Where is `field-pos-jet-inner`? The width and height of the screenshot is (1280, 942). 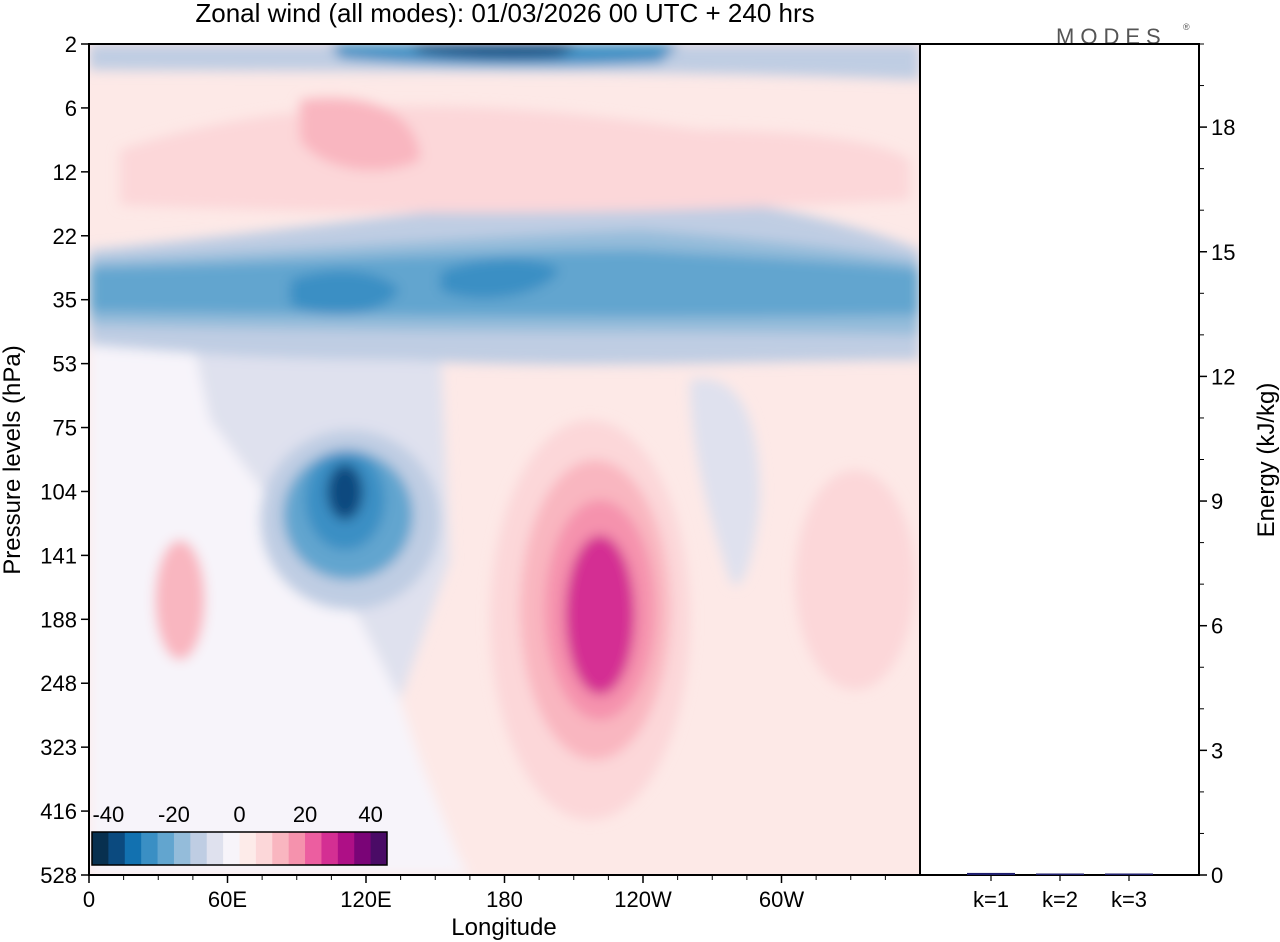
field-pos-jet-inner is located at coordinates (600, 615).